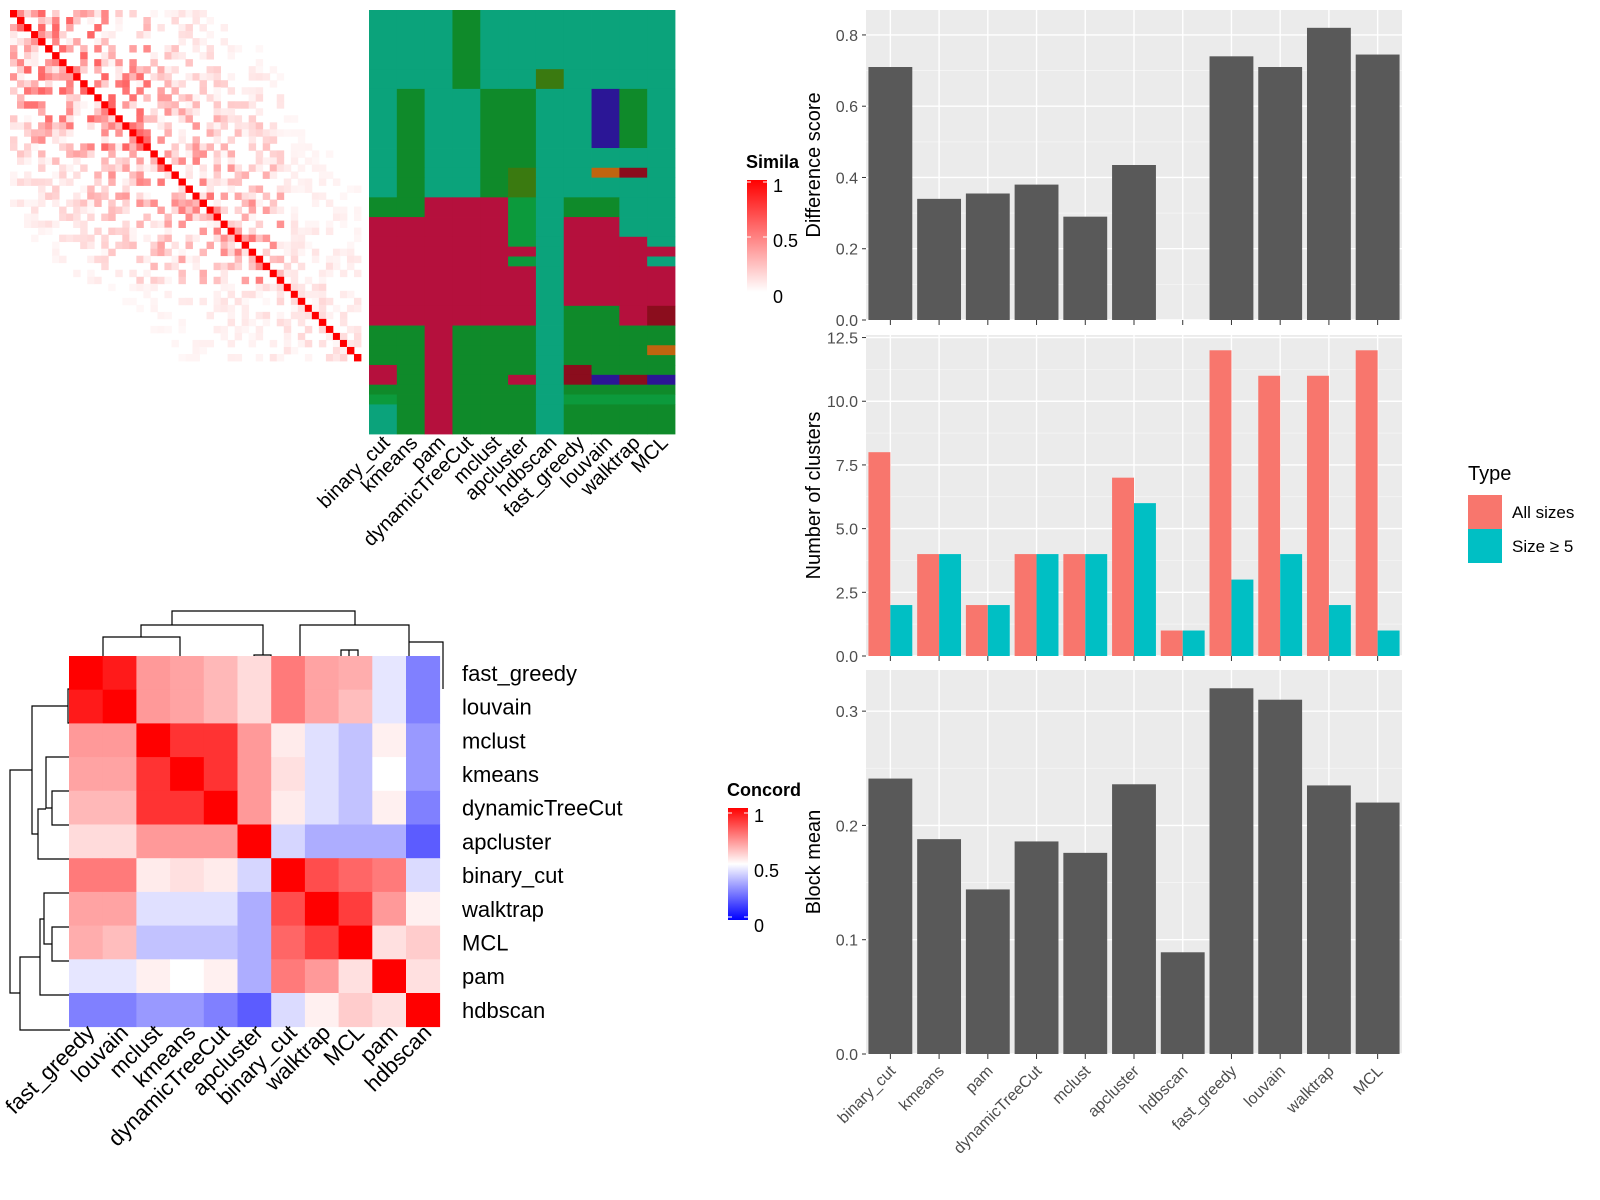 The image size is (1600, 1200). Describe the element at coordinates (847, 36) in the screenshot. I see `y-tick-label: 0.8` at that location.